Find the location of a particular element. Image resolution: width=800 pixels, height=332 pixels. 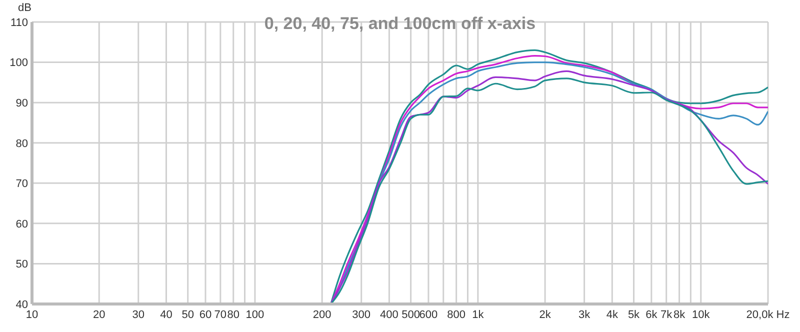

x-tick-label: 7k is located at coordinates (666, 314).